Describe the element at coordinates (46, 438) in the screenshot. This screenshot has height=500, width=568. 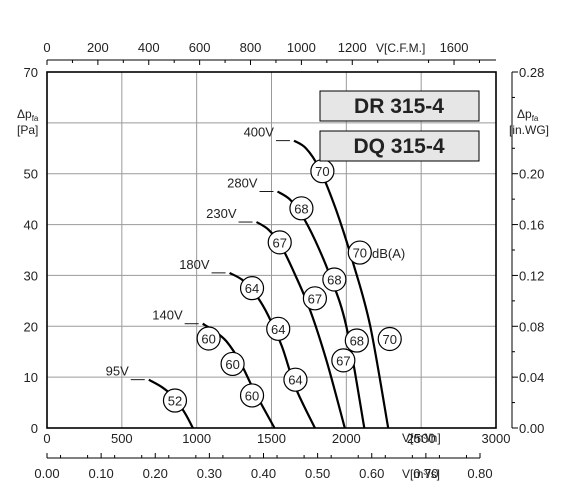
I see `bottom-tick-label: 0` at that location.